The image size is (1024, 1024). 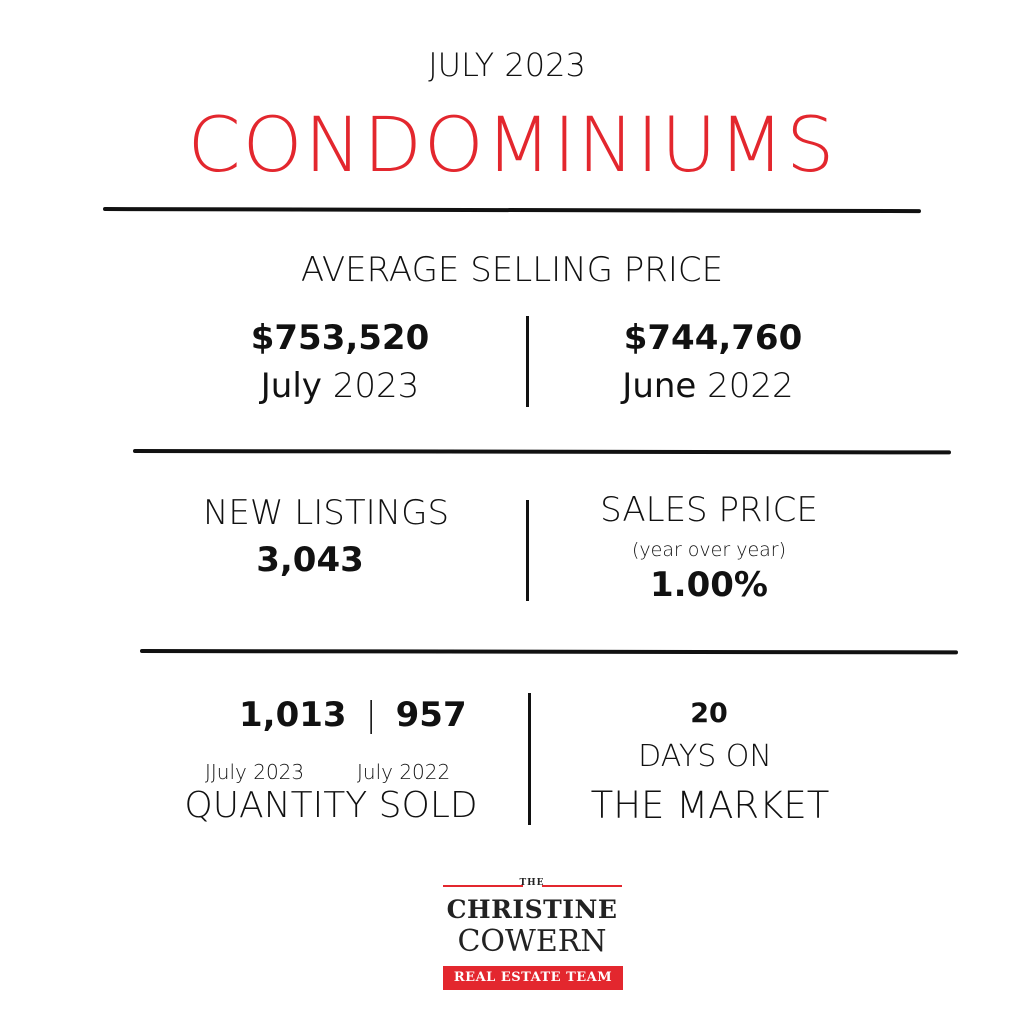 What do you see at coordinates (353, 715) in the screenshot?
I see `quantity-sold-values: 1,013 | 957` at bounding box center [353, 715].